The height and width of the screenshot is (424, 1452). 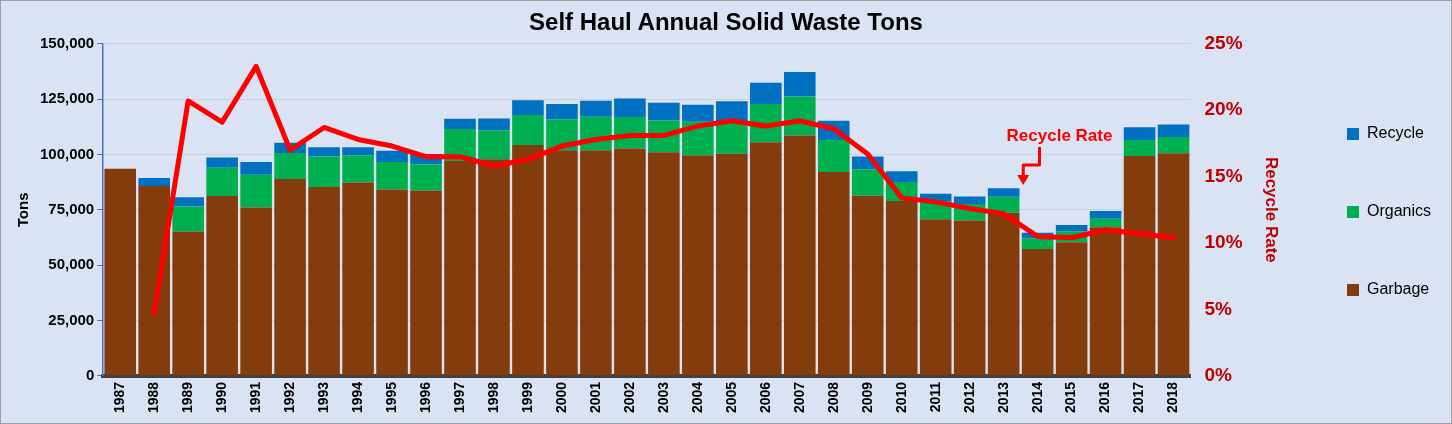 What do you see at coordinates (1218, 375) in the screenshot?
I see `y2-tick-label: 0%` at bounding box center [1218, 375].